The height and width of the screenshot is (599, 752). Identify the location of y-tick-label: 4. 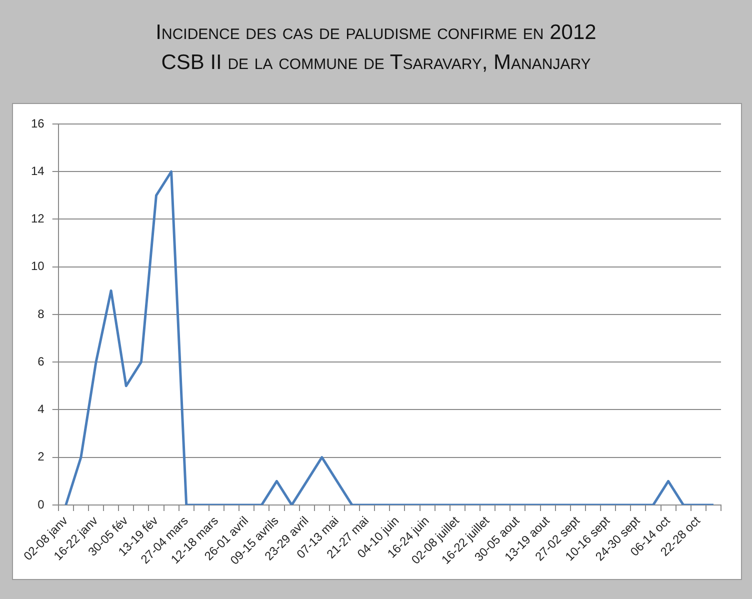
(41, 409).